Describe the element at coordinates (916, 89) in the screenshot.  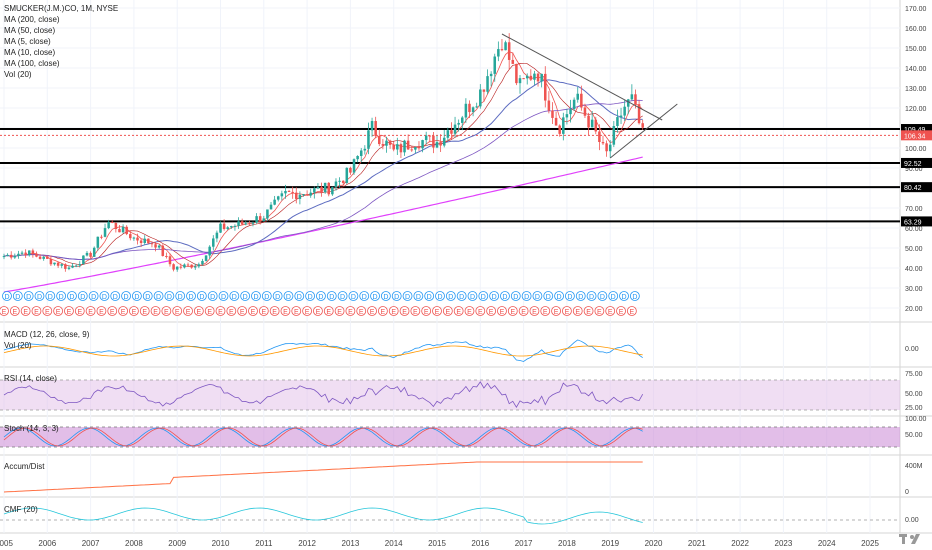
I see `price-tick-label: 130.00` at that location.